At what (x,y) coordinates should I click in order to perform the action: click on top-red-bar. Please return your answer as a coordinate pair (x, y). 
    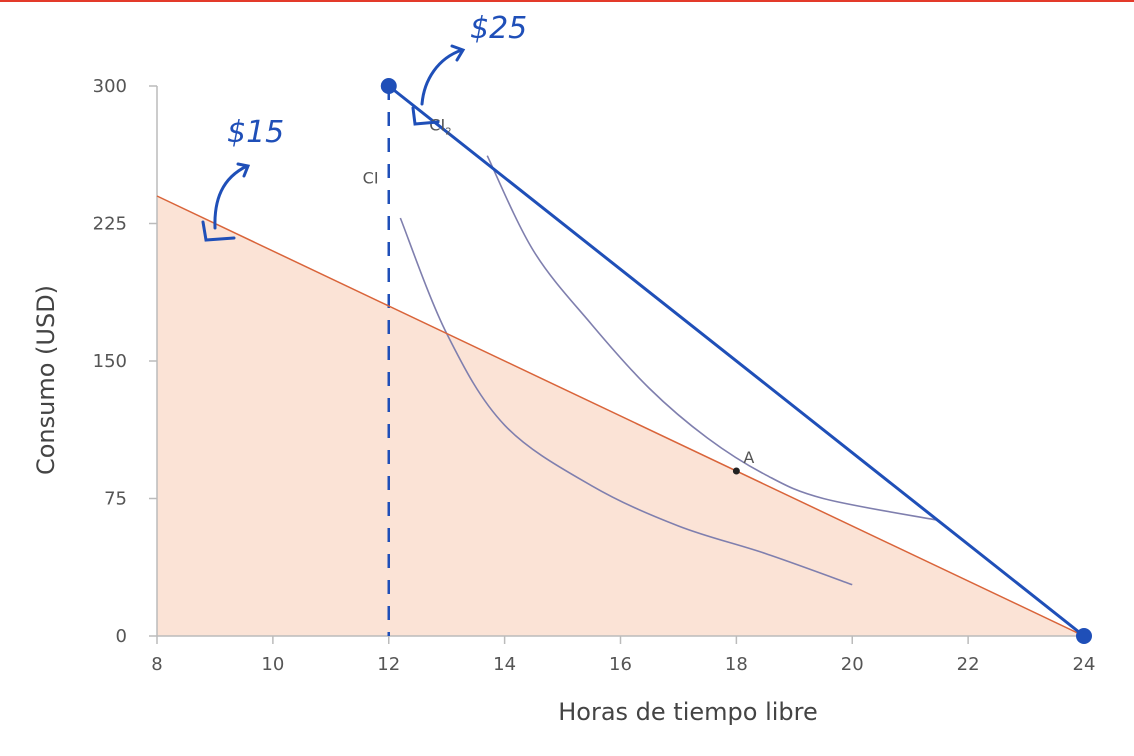
    Looking at the image, I should click on (567, 1).